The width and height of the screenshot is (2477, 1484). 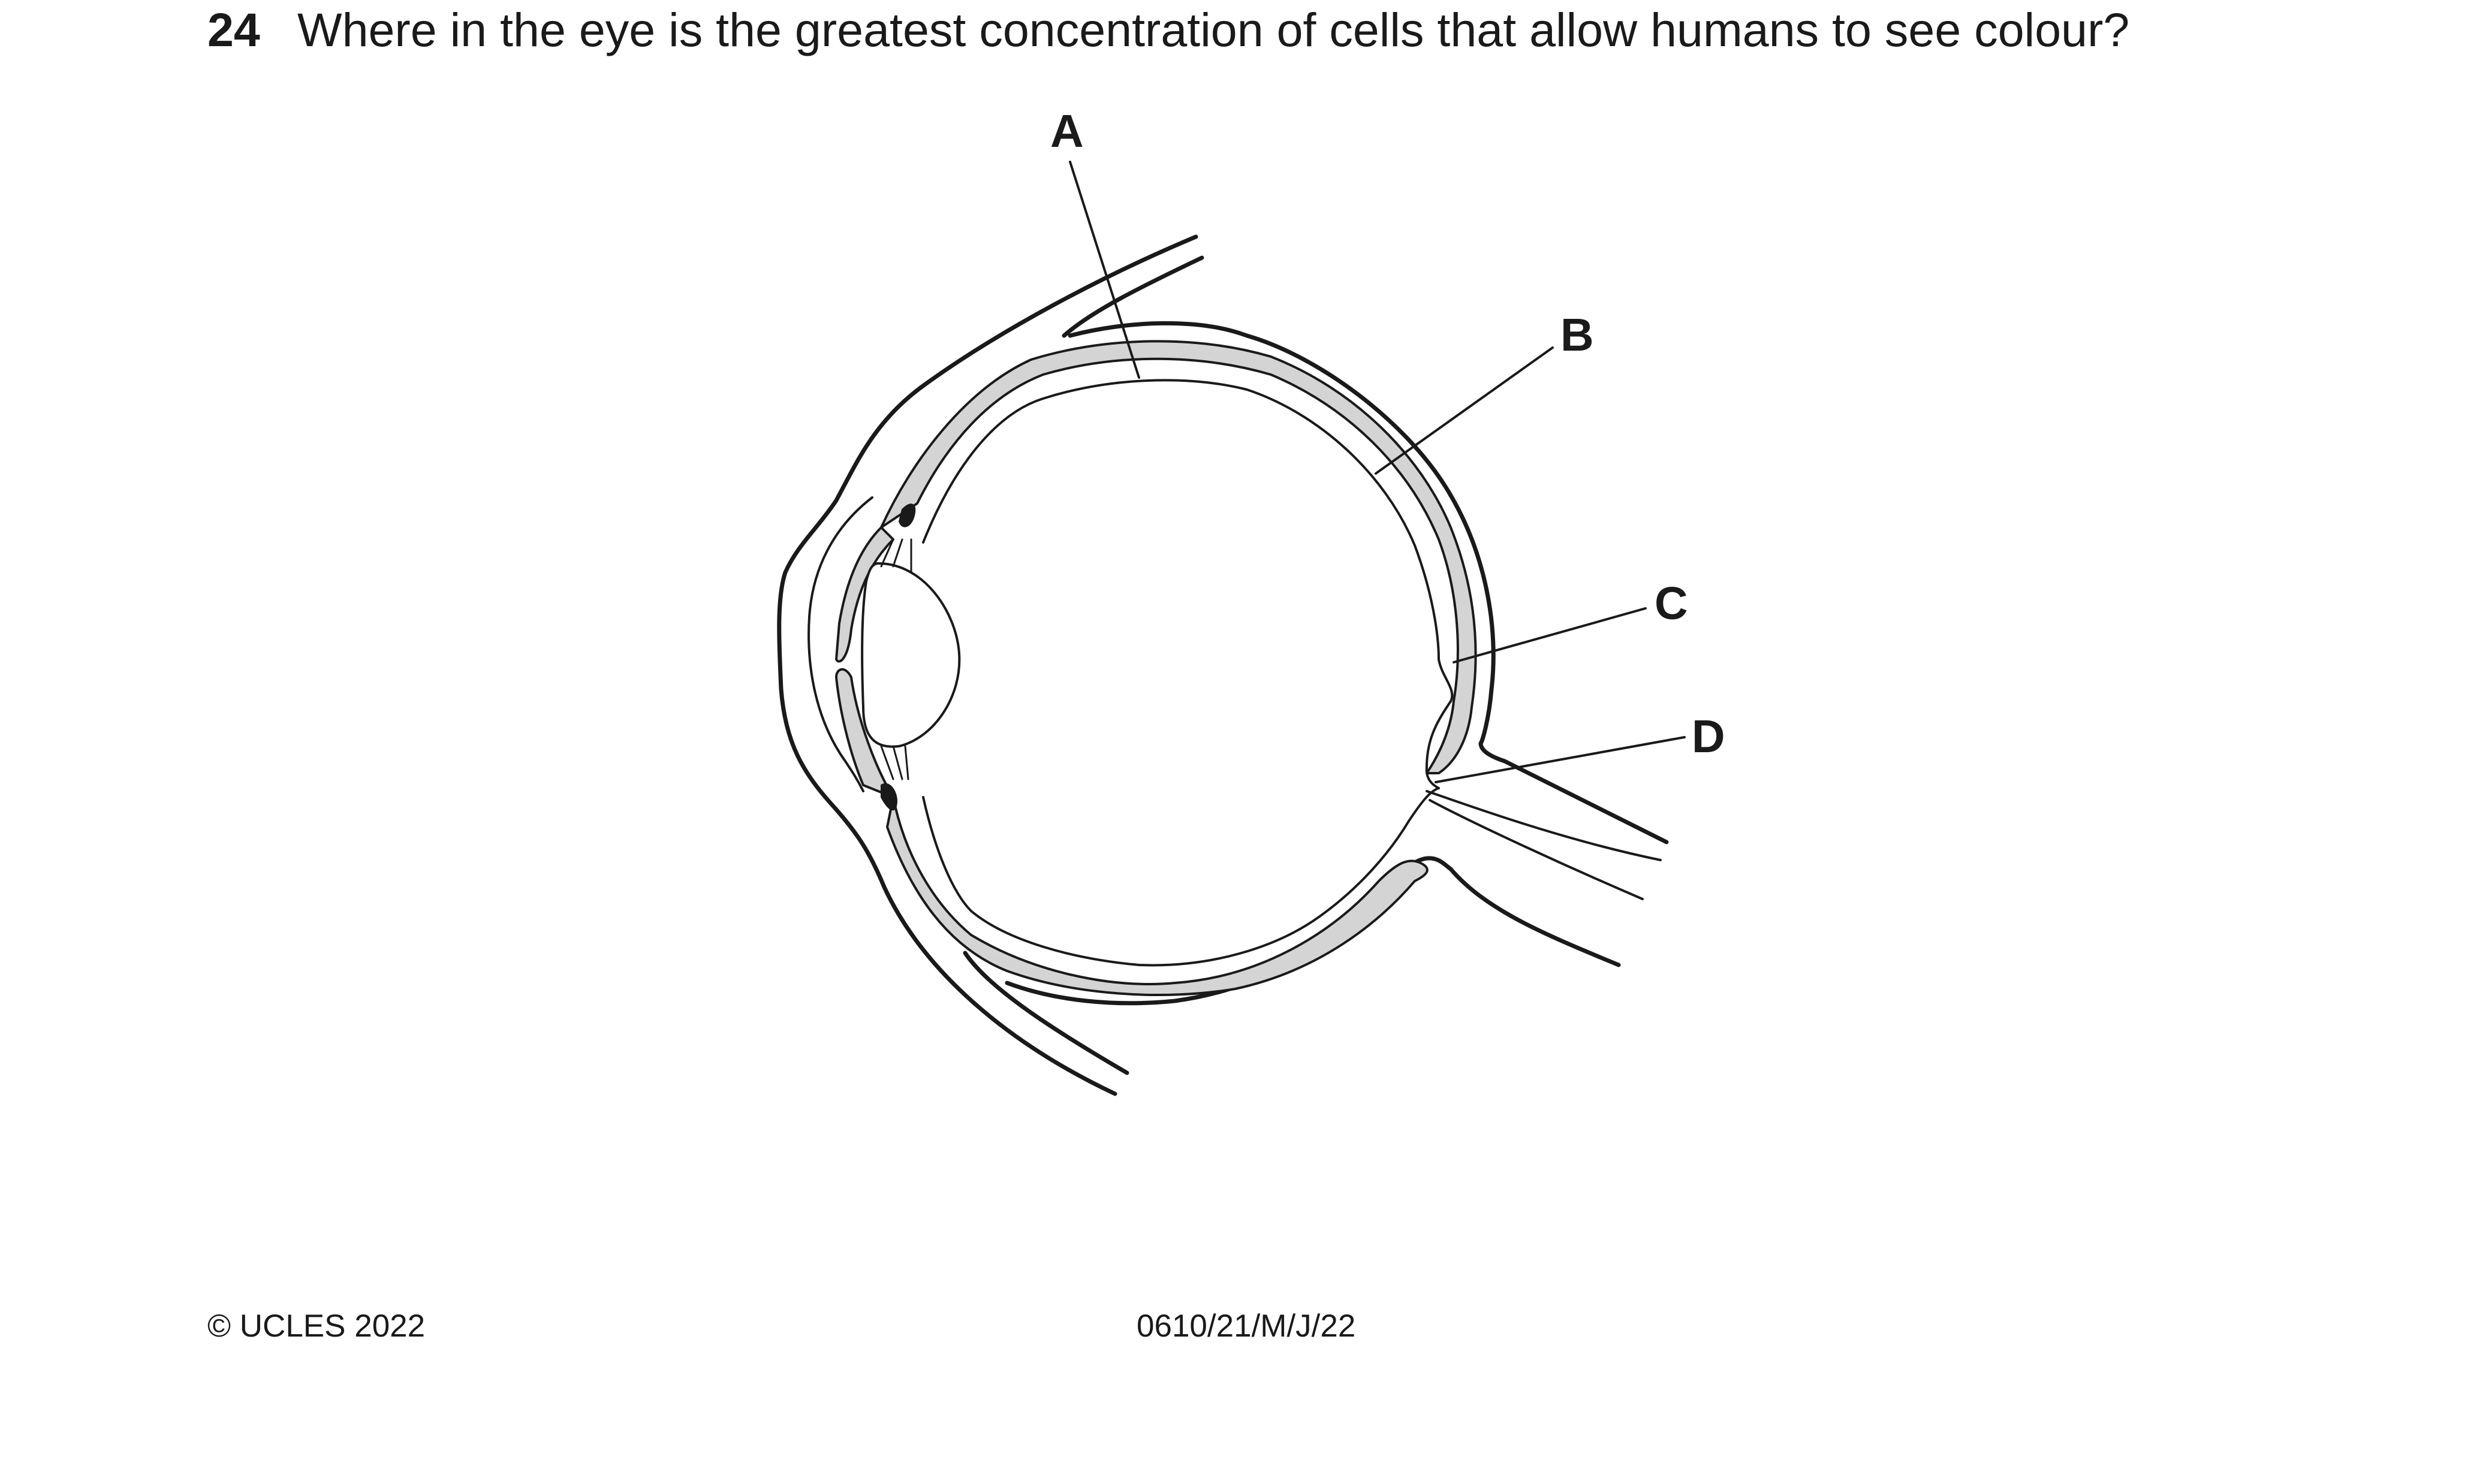 What do you see at coordinates (1560, 760) in the screenshot?
I see `leader-line-d` at bounding box center [1560, 760].